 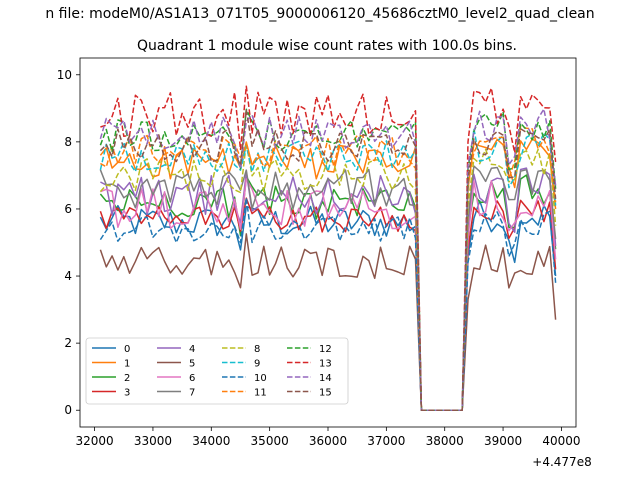 What do you see at coordinates (257, 364) in the screenshot?
I see `legend-label-9: 9` at bounding box center [257, 364].